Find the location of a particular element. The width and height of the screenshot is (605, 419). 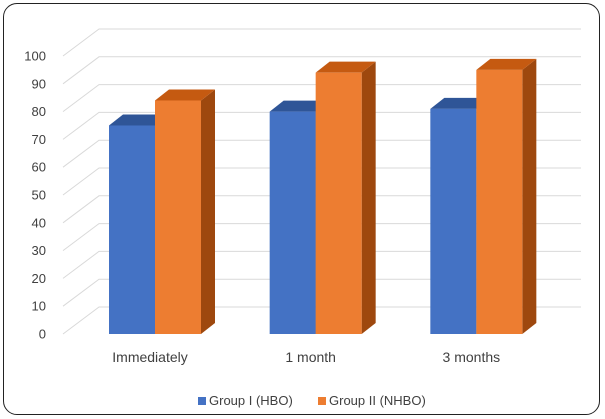

x-axis-categories: Immediately 1 month 3 months is located at coordinates (306, 357).